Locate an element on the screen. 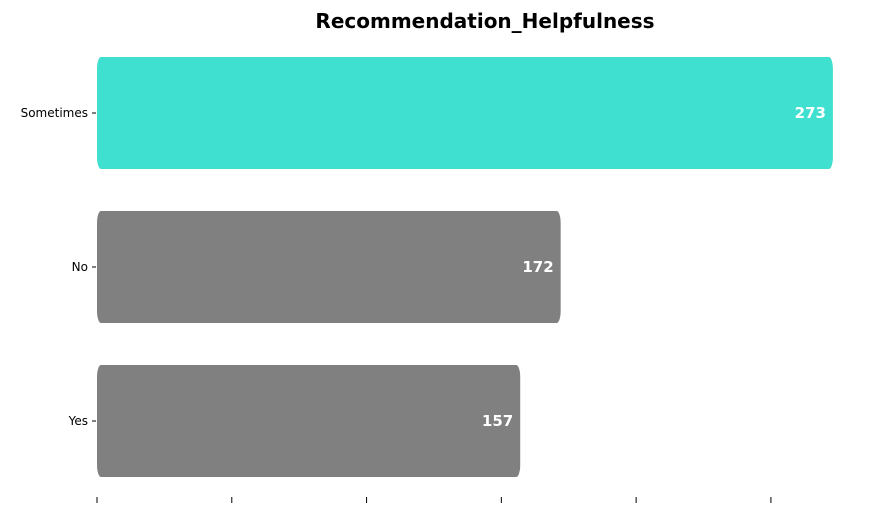 This screenshot has height=508, width=882. y-tick-label-sometimes: Sometimes is located at coordinates (54, 113).